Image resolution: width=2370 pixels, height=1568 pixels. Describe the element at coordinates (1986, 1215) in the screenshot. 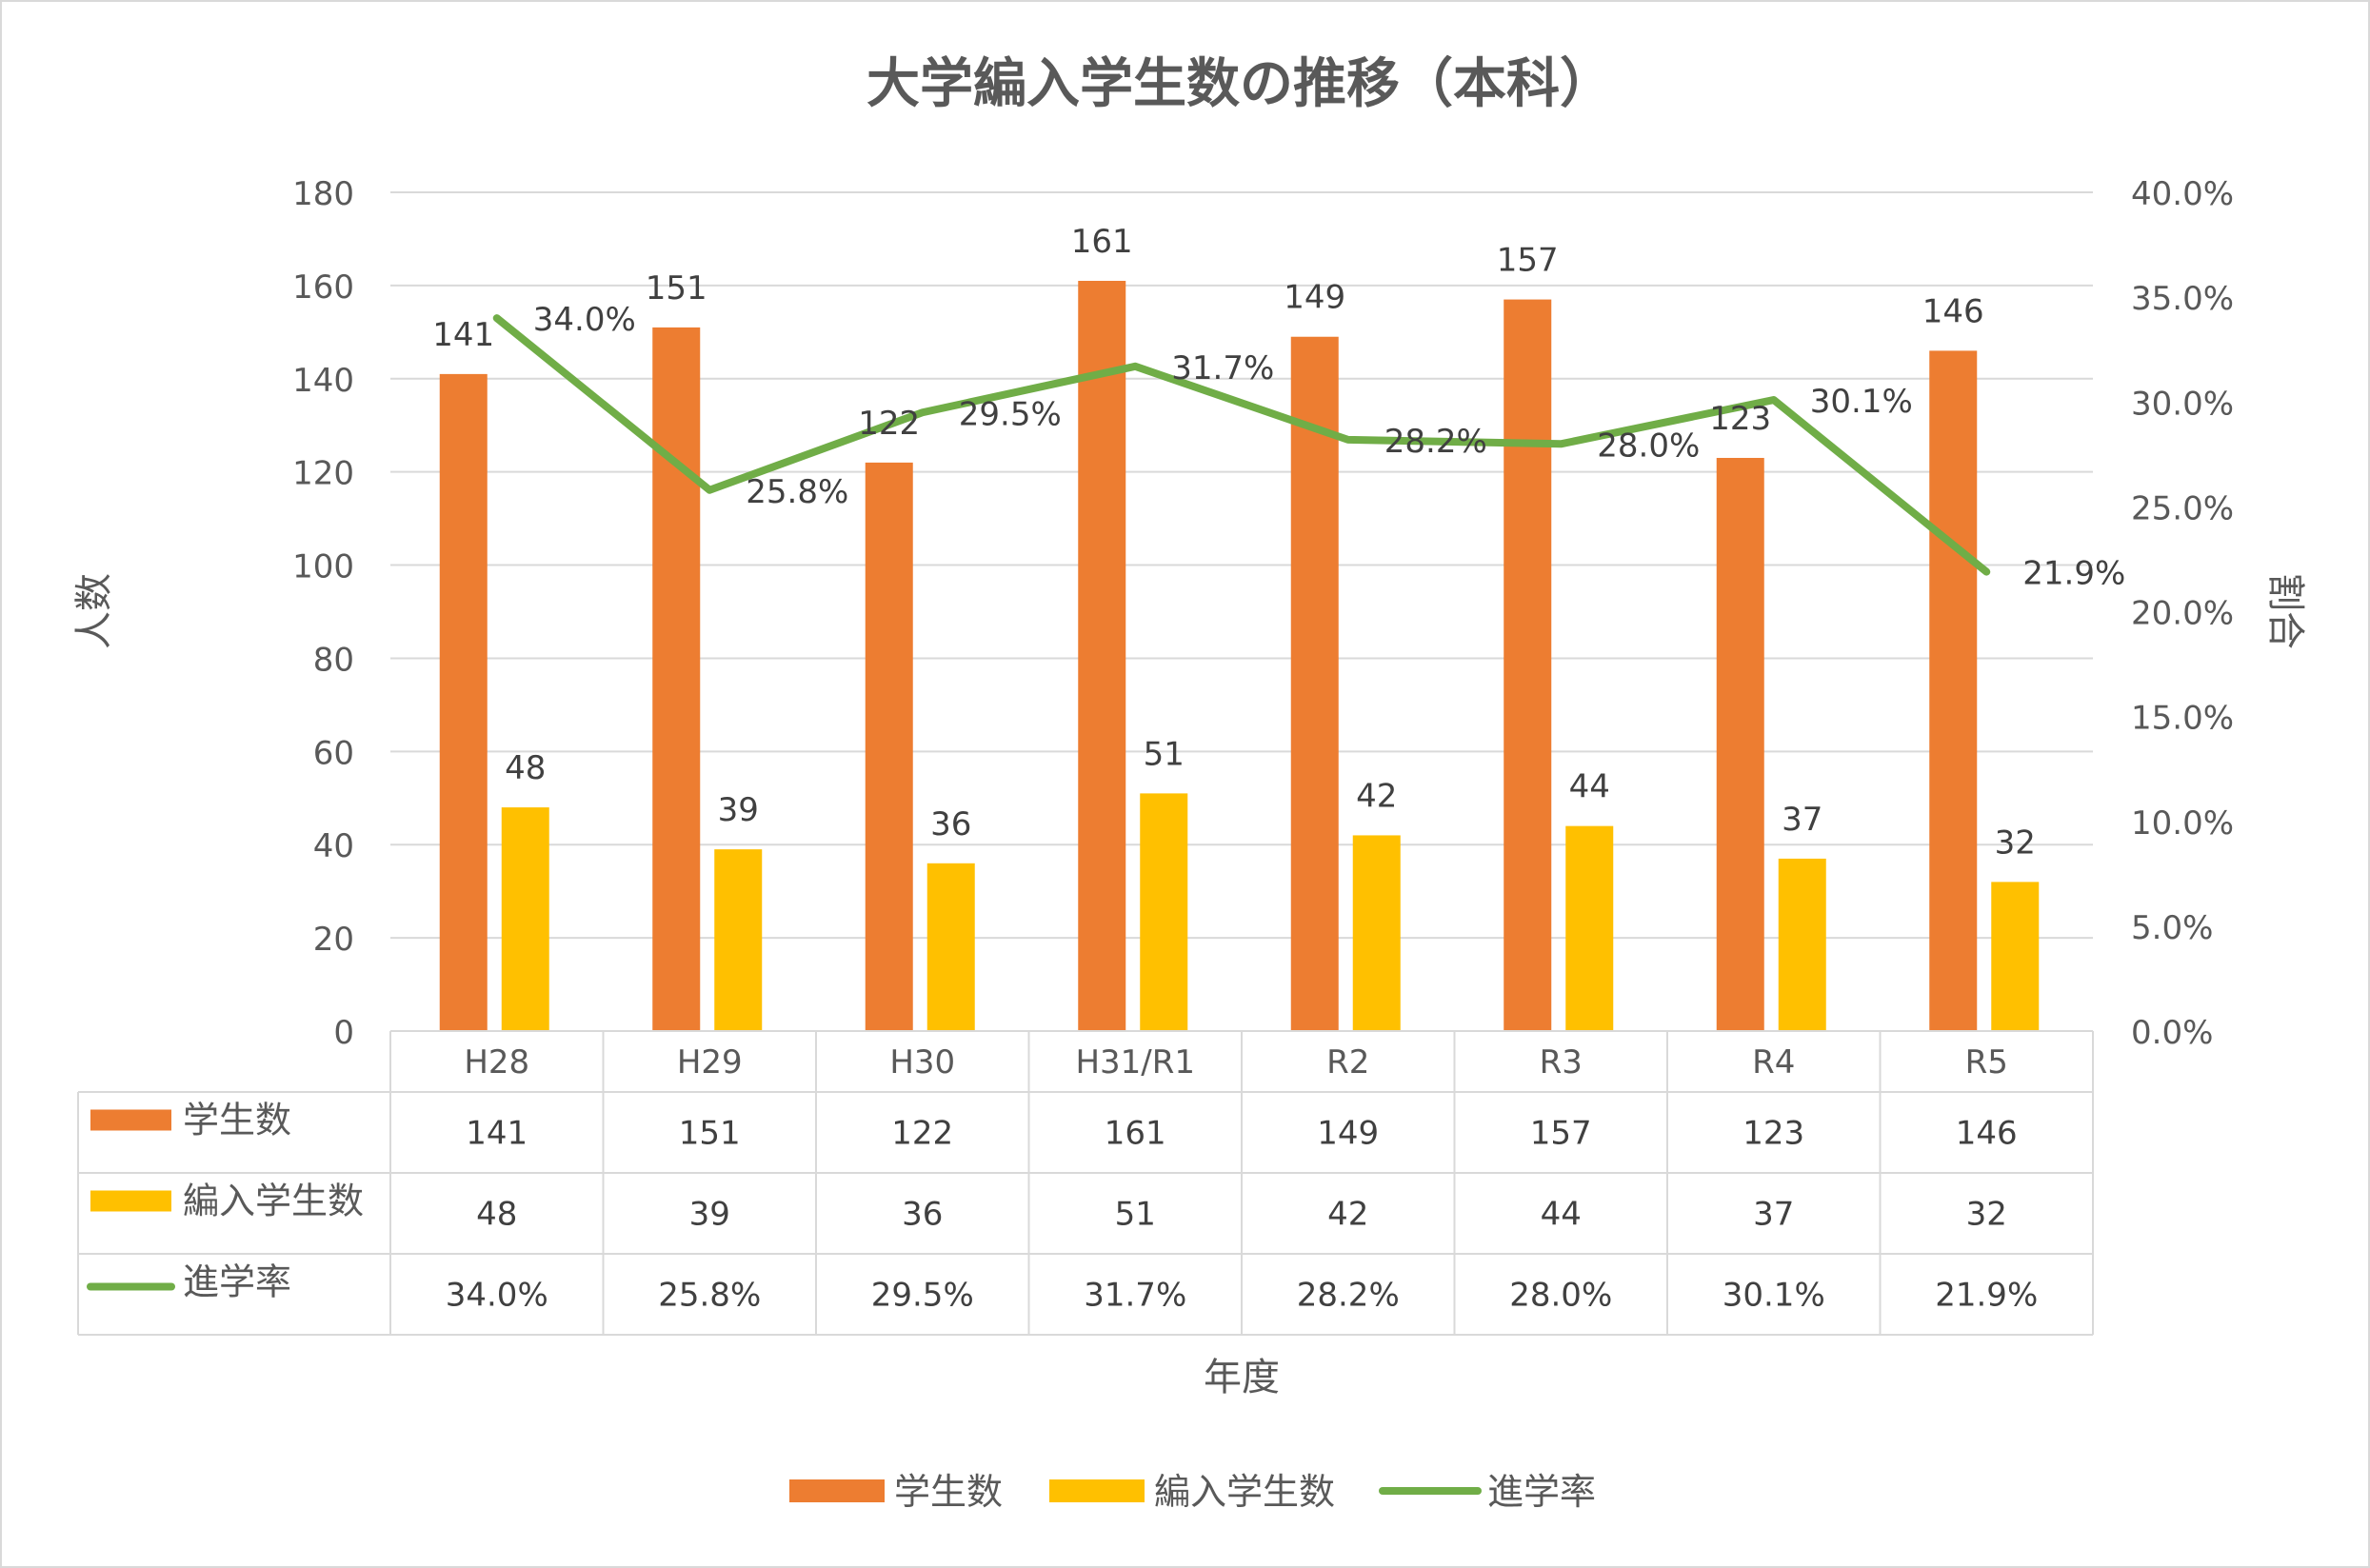

I see `table-cell: 32` at that location.